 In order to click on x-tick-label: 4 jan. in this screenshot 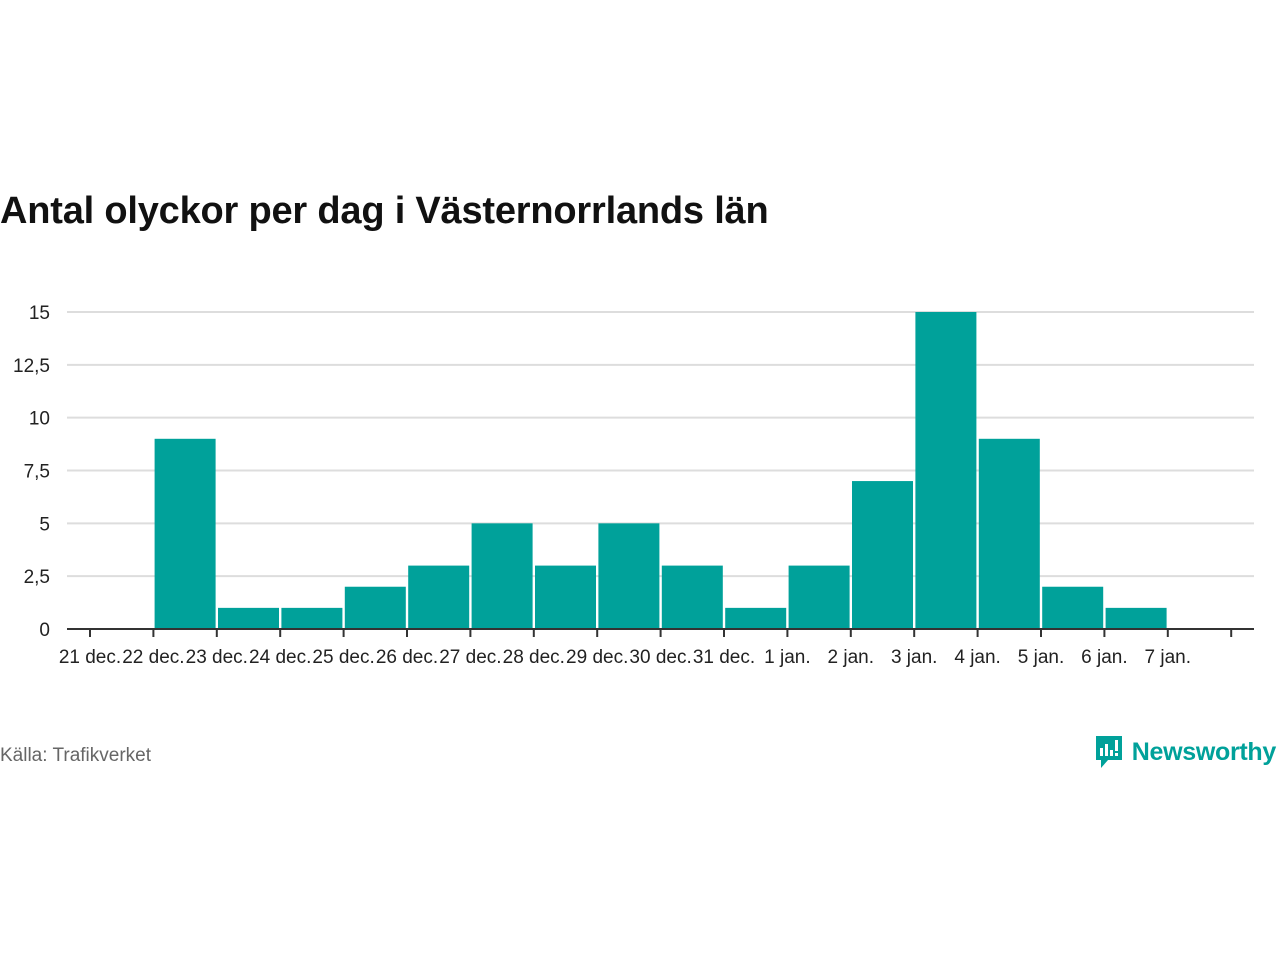, I will do `click(977, 657)`.